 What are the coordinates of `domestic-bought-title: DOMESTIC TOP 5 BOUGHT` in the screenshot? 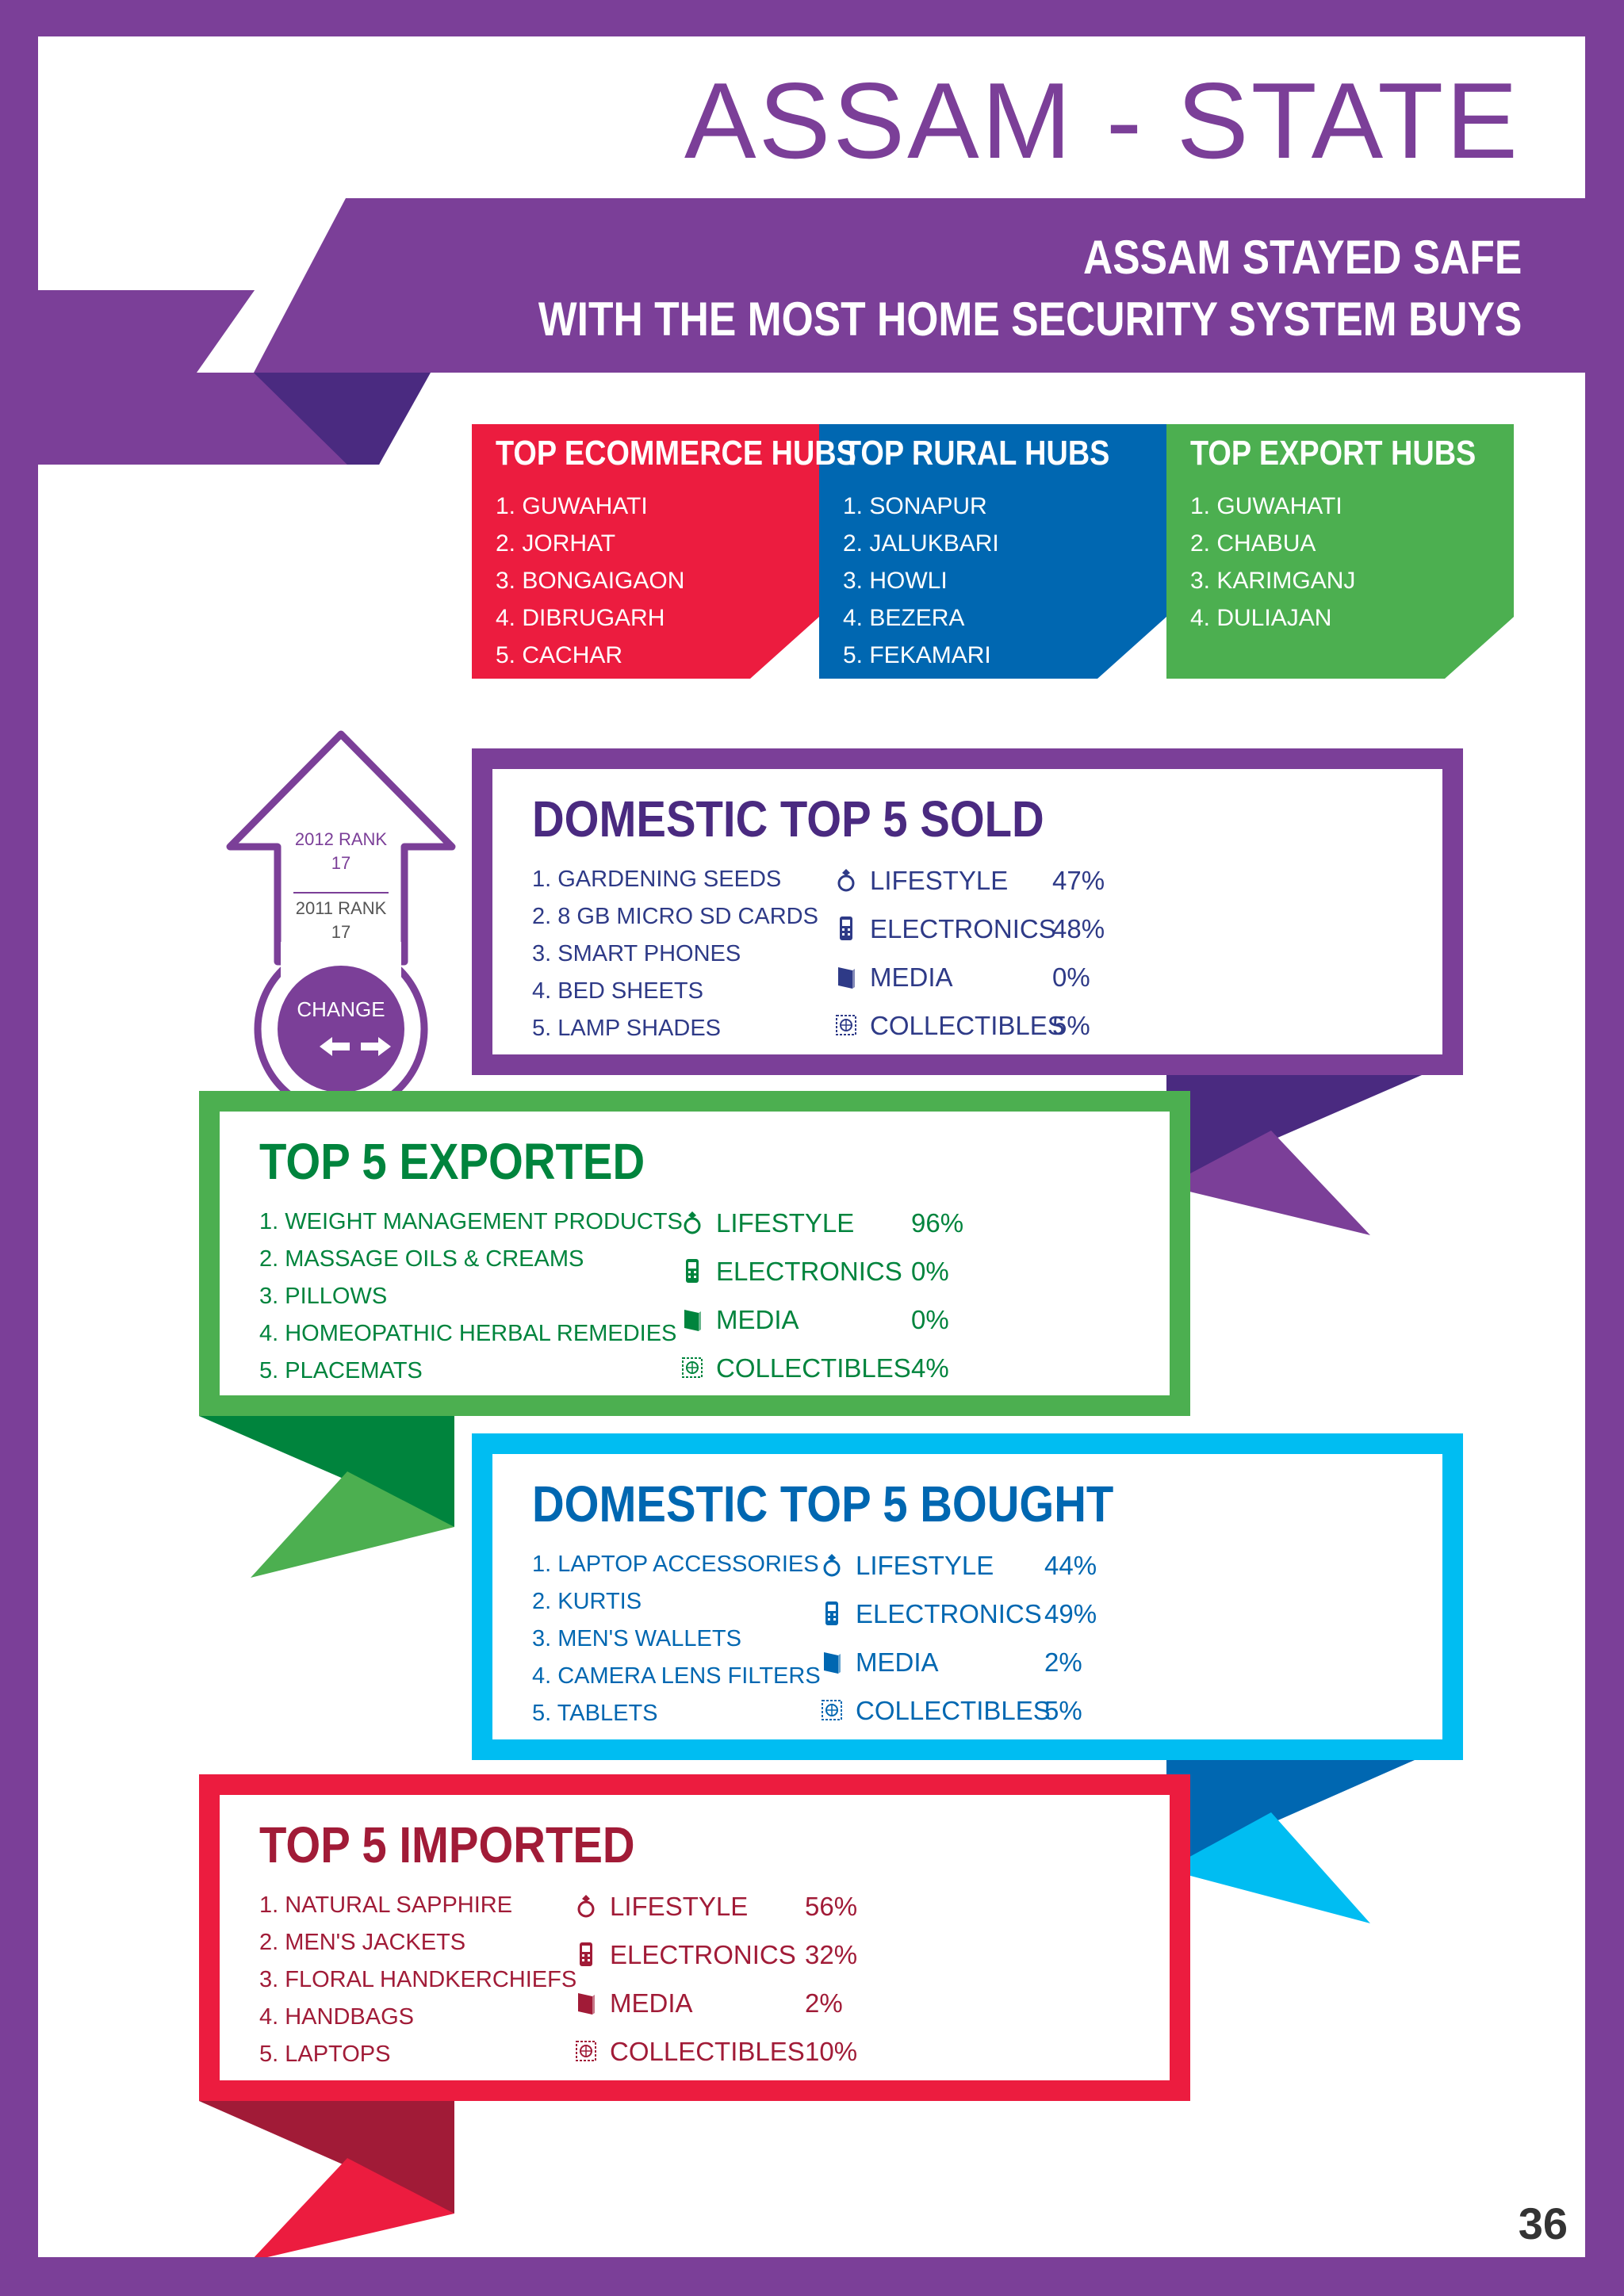 It's located at (823, 1504).